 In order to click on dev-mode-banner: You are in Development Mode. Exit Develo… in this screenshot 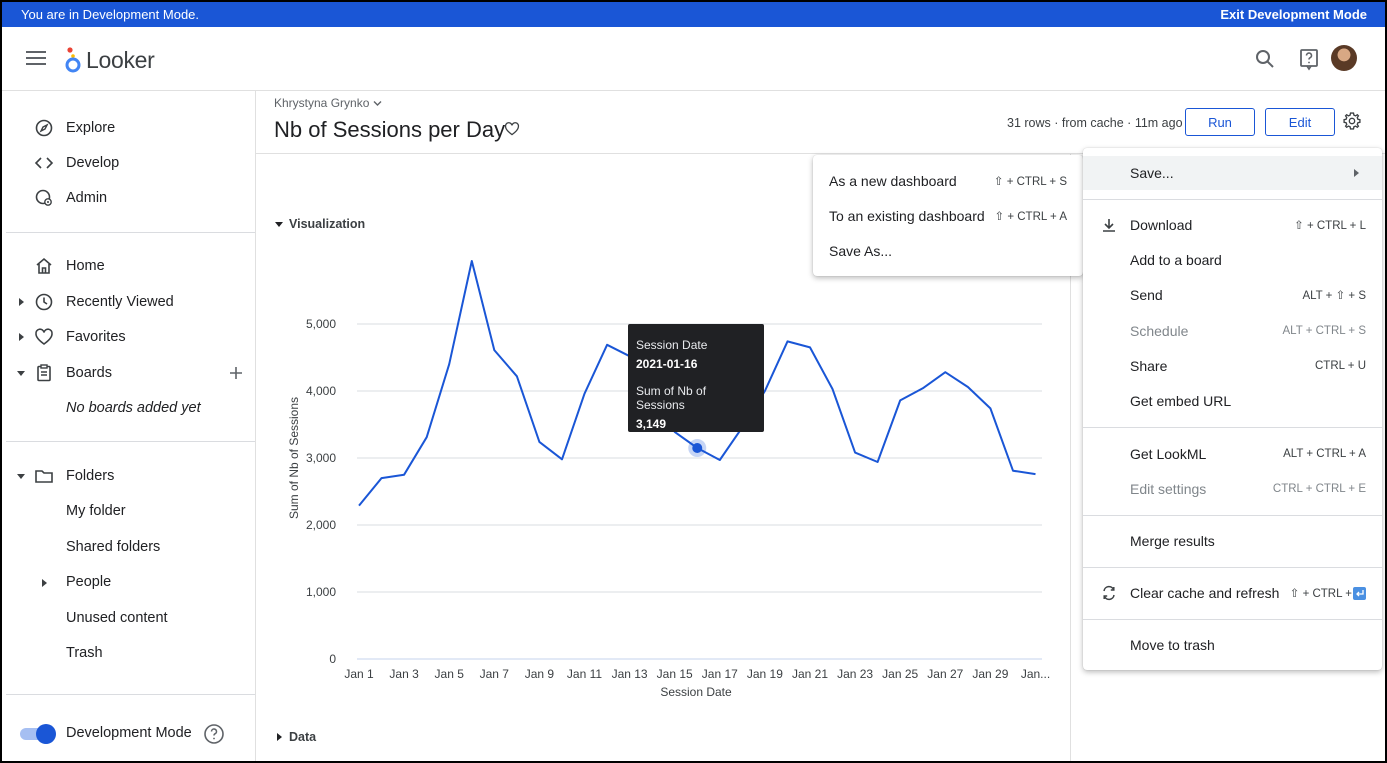, I will do `click(693, 14)`.